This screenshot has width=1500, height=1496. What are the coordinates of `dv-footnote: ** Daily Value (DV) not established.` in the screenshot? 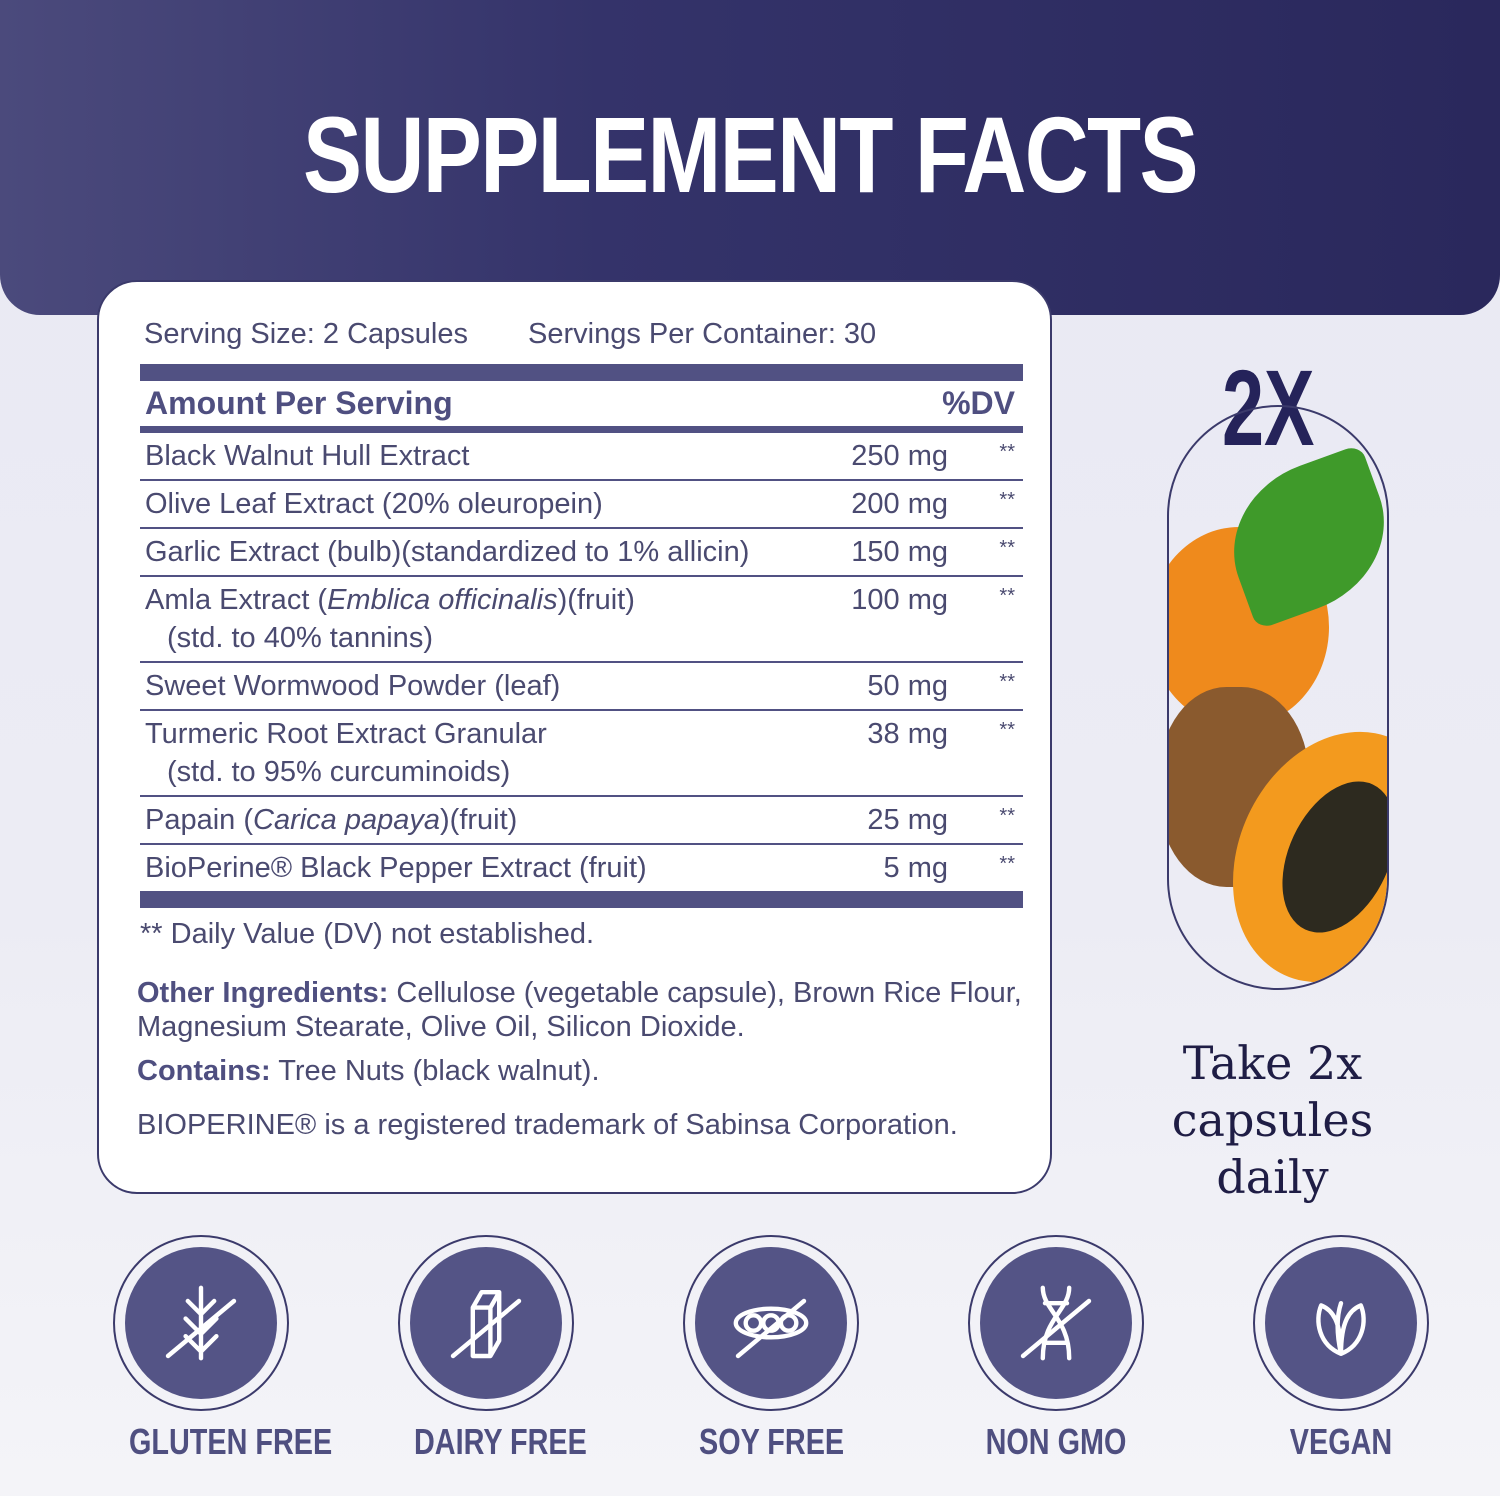 It's located at (367, 934).